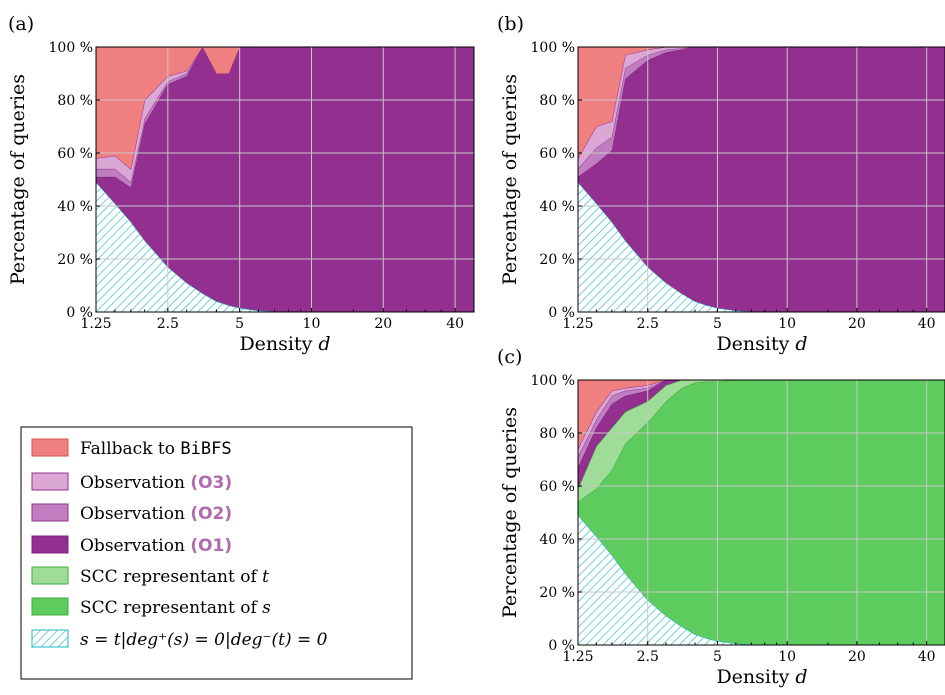  I want to click on panel-label: (b), so click(510, 24).